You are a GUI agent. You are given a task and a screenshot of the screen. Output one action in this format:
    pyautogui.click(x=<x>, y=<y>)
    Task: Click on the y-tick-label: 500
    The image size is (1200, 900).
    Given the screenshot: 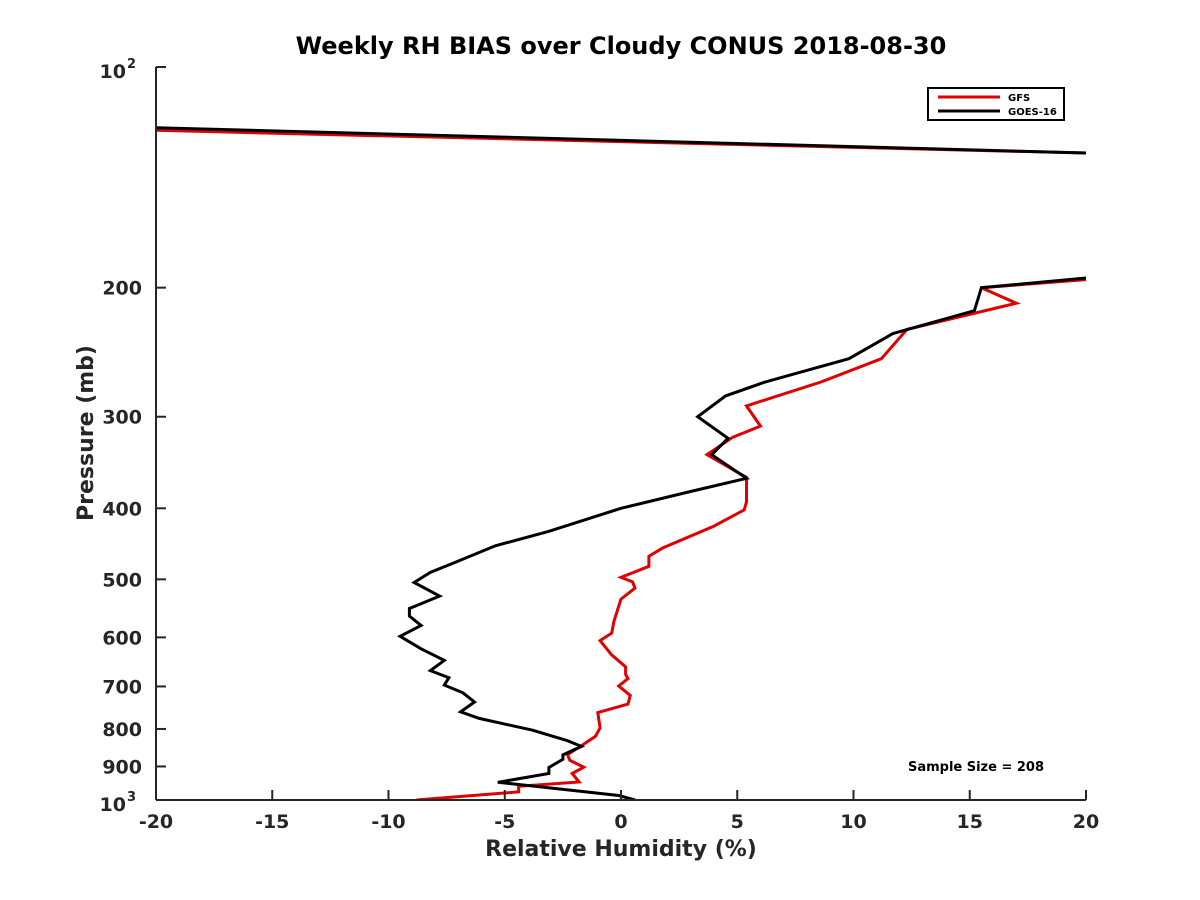 What is the action you would take?
    pyautogui.click(x=122, y=580)
    